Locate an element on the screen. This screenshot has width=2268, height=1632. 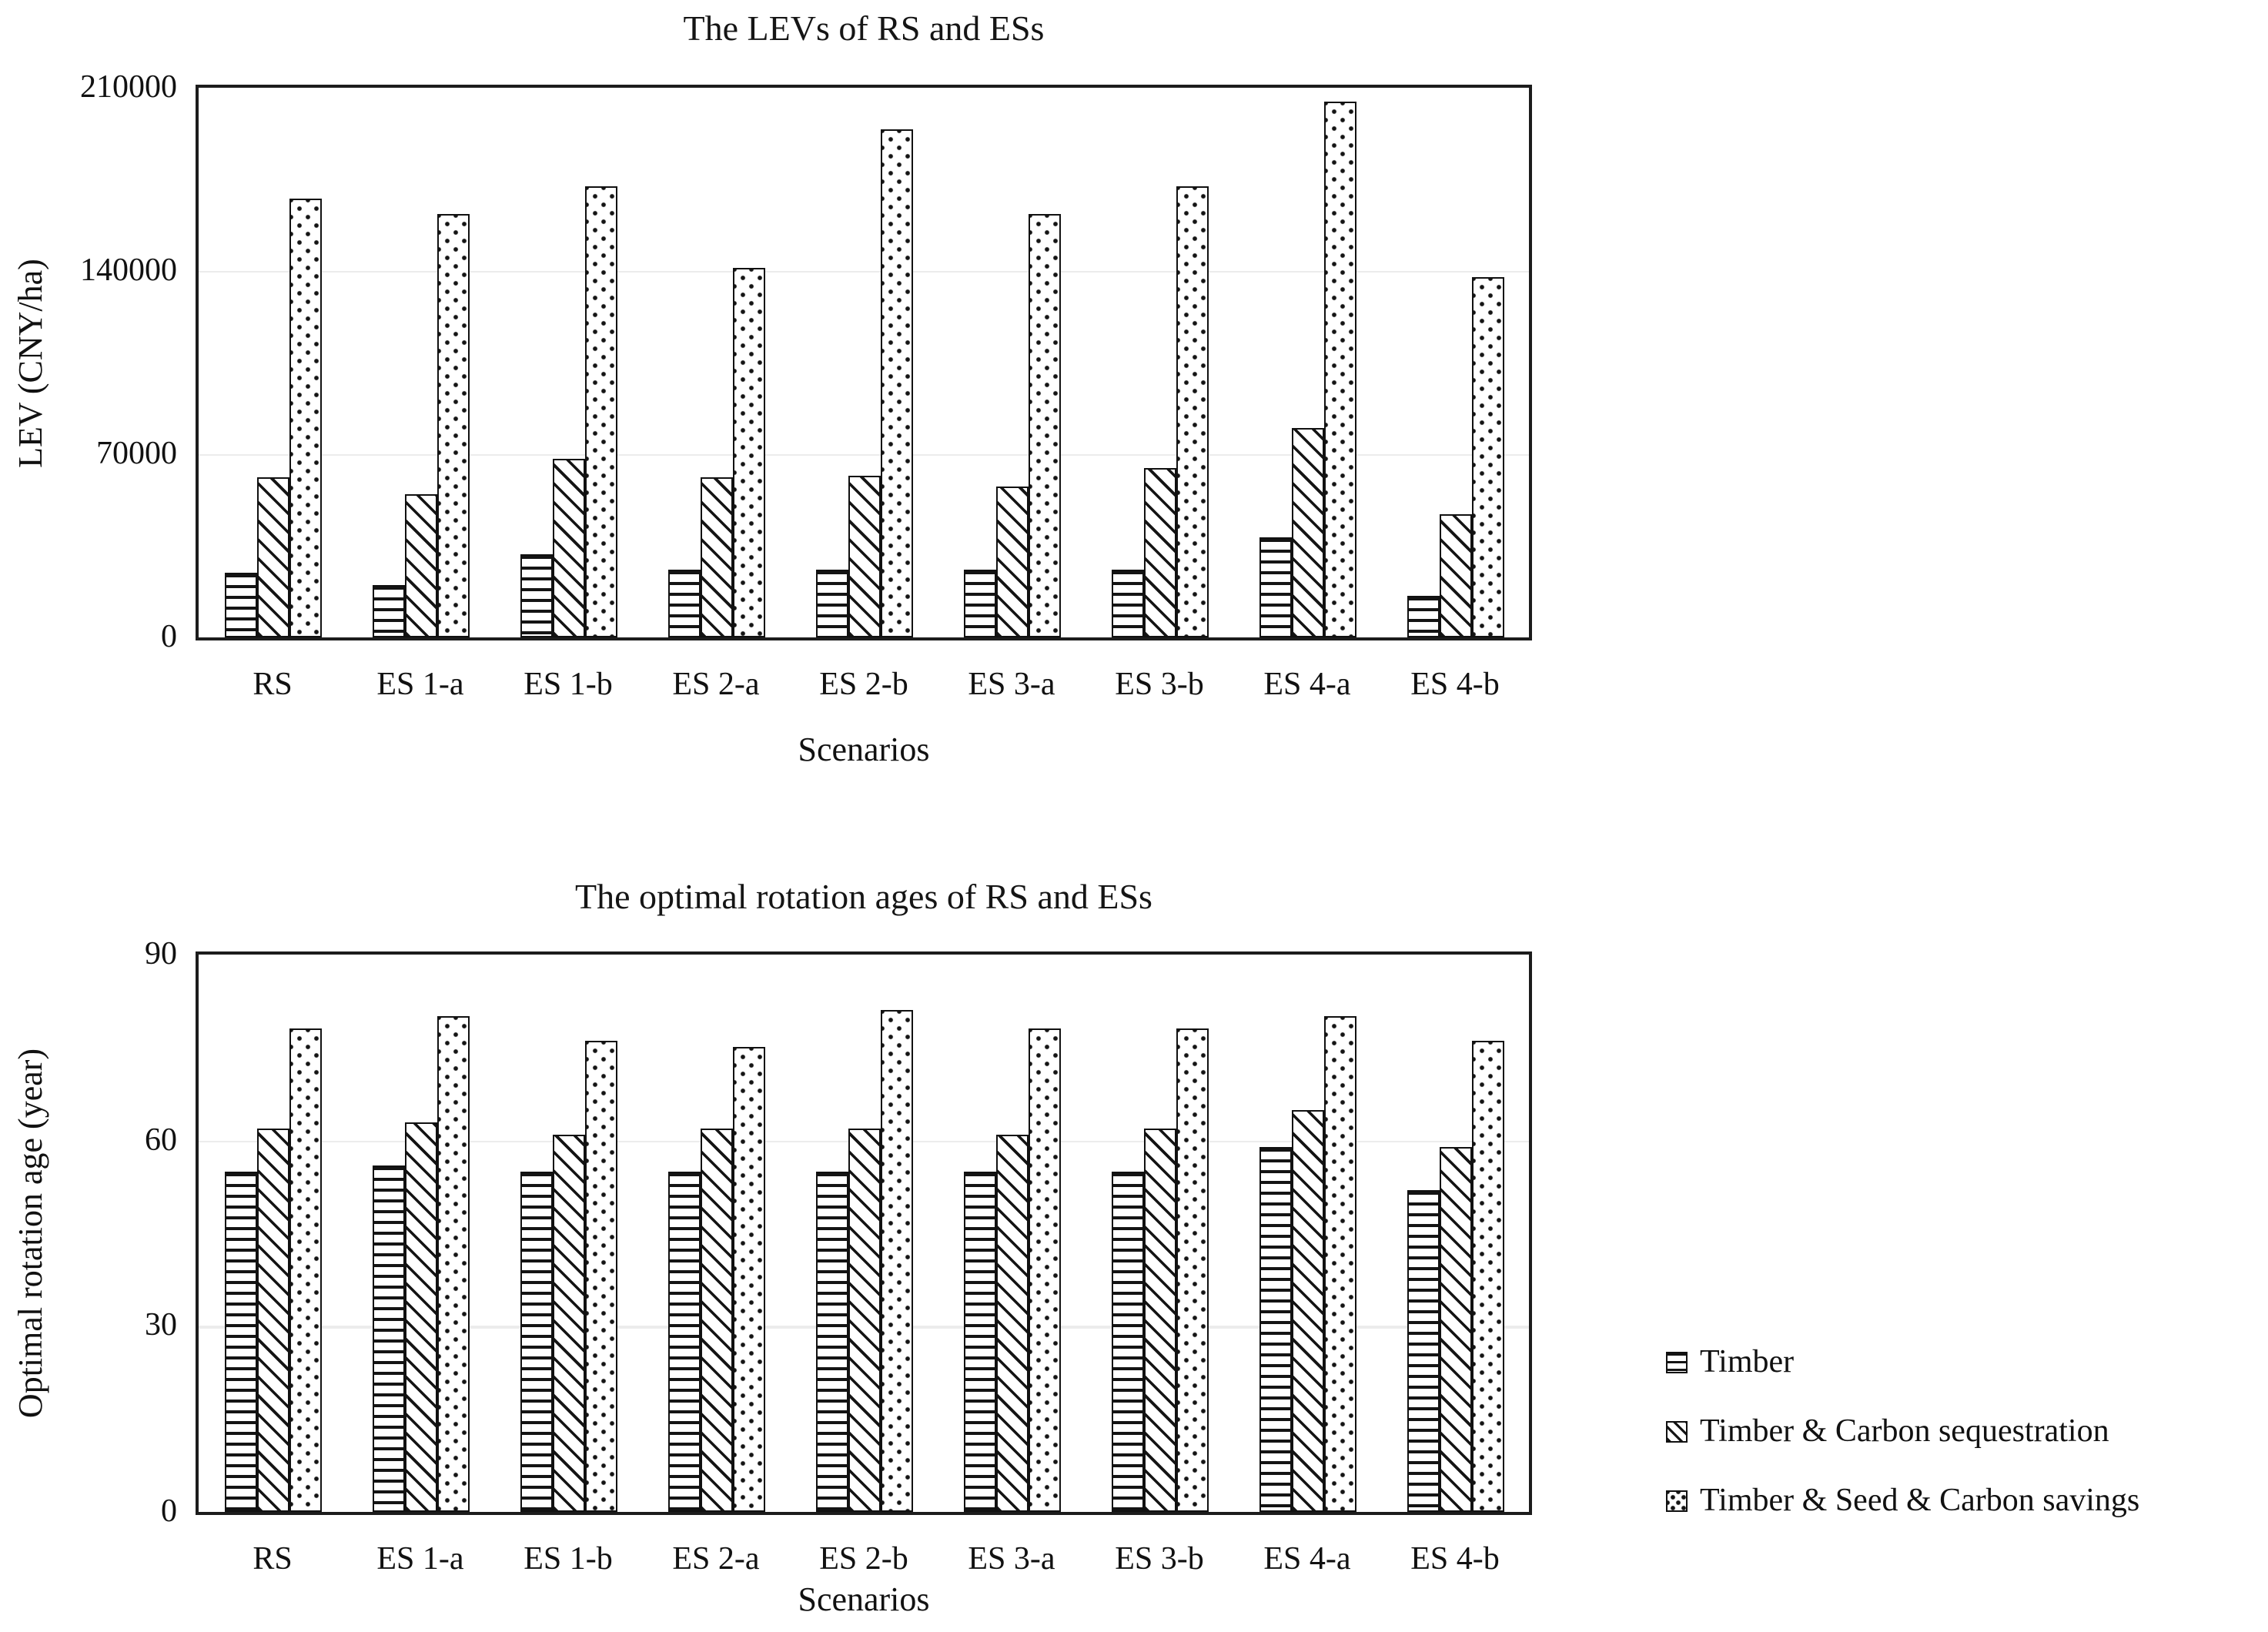
diagonal-lines-pattern-swatch is located at coordinates (1677, 1431).